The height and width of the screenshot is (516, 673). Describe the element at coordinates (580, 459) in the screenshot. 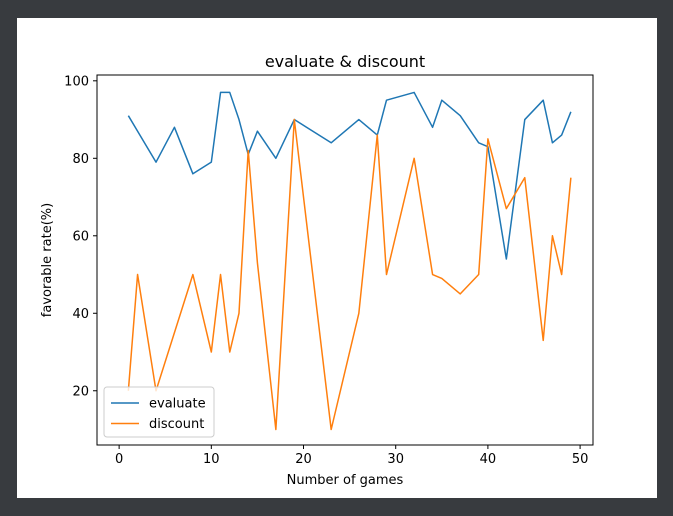

I see `x-tick-label: 50` at that location.